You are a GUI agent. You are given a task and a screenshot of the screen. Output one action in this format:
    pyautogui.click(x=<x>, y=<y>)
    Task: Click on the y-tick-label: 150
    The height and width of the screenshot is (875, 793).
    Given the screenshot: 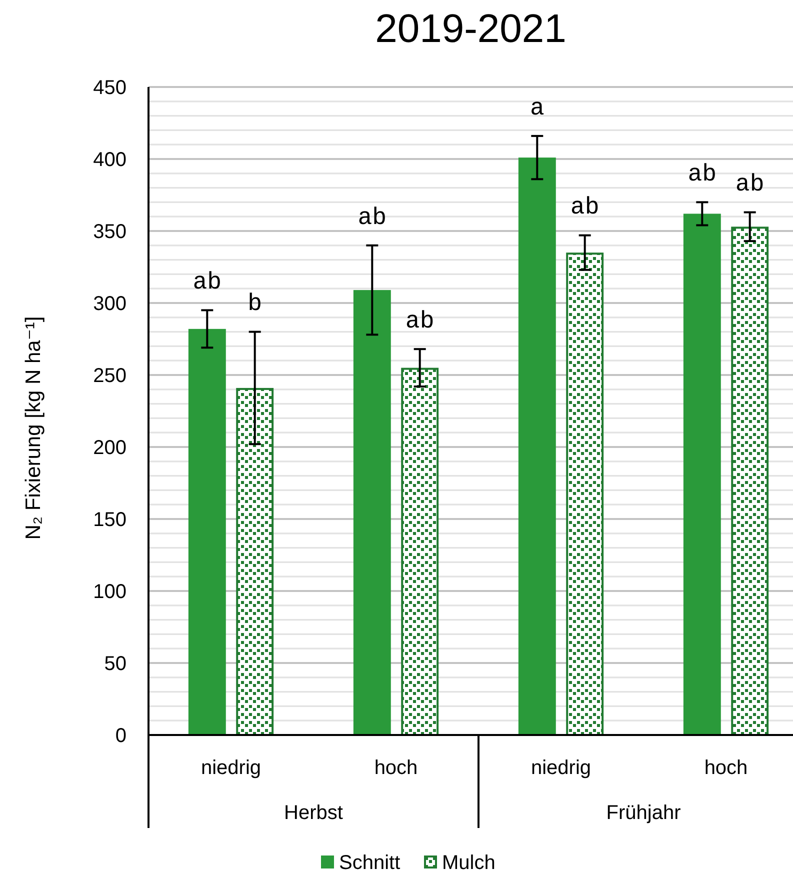 What is the action you would take?
    pyautogui.click(x=109, y=520)
    